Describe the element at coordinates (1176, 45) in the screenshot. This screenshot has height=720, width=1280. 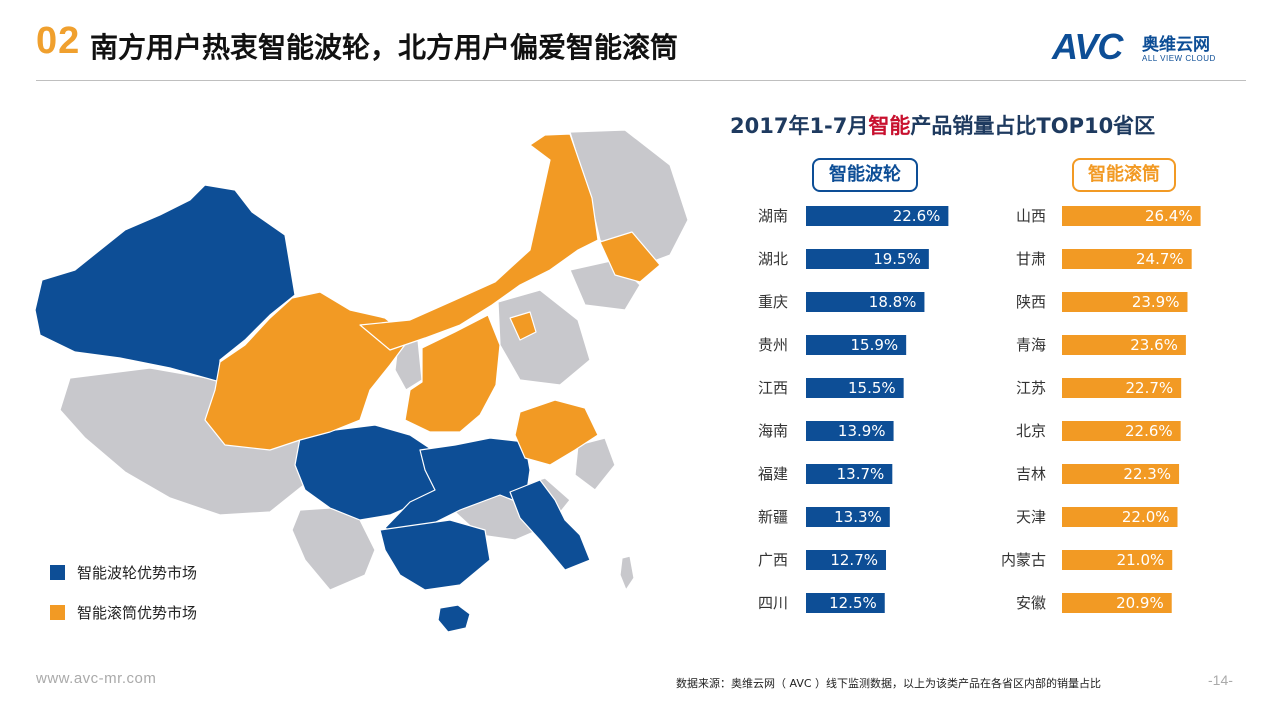
I see `logo-name-cn: 奥维云网` at that location.